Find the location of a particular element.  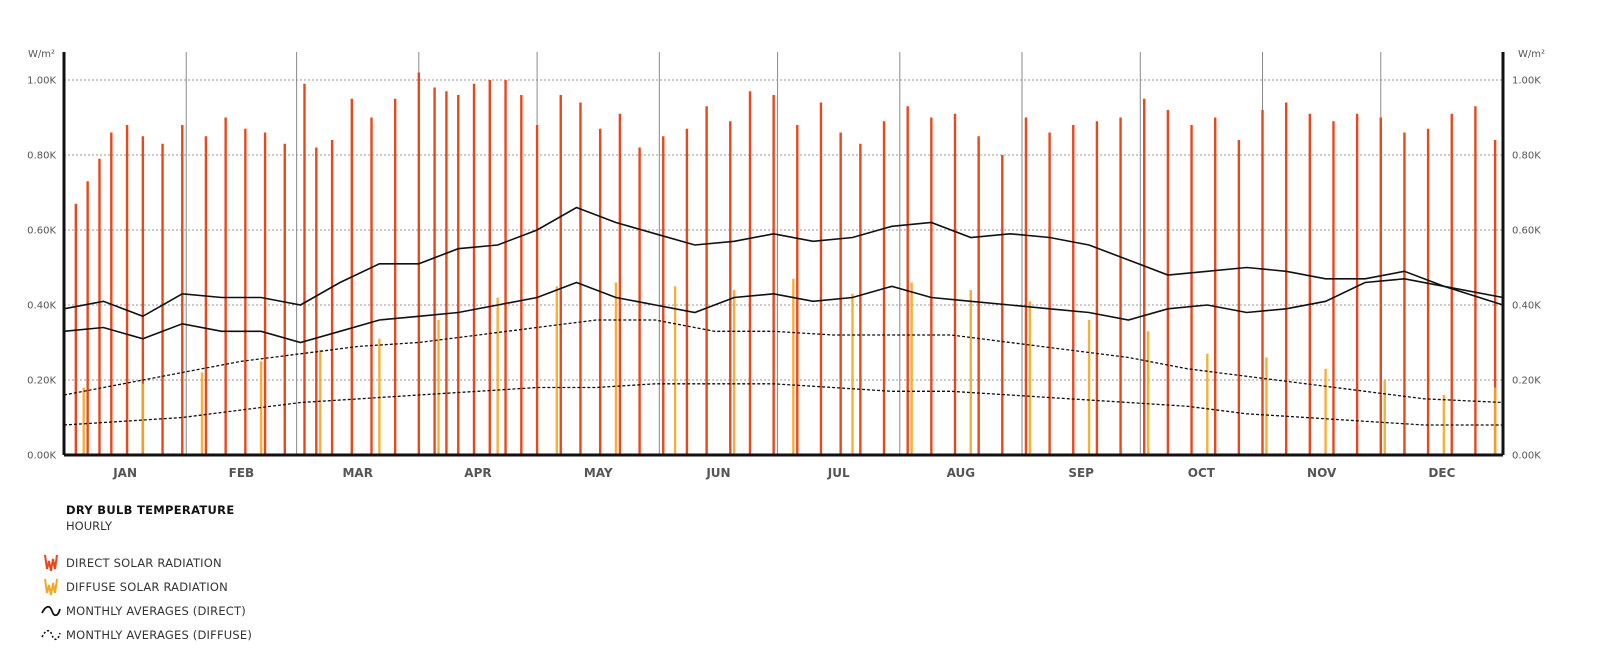

legend-item-avg-direct: MONTHLY AVERAGES (DIRECT) is located at coordinates (146, 611).